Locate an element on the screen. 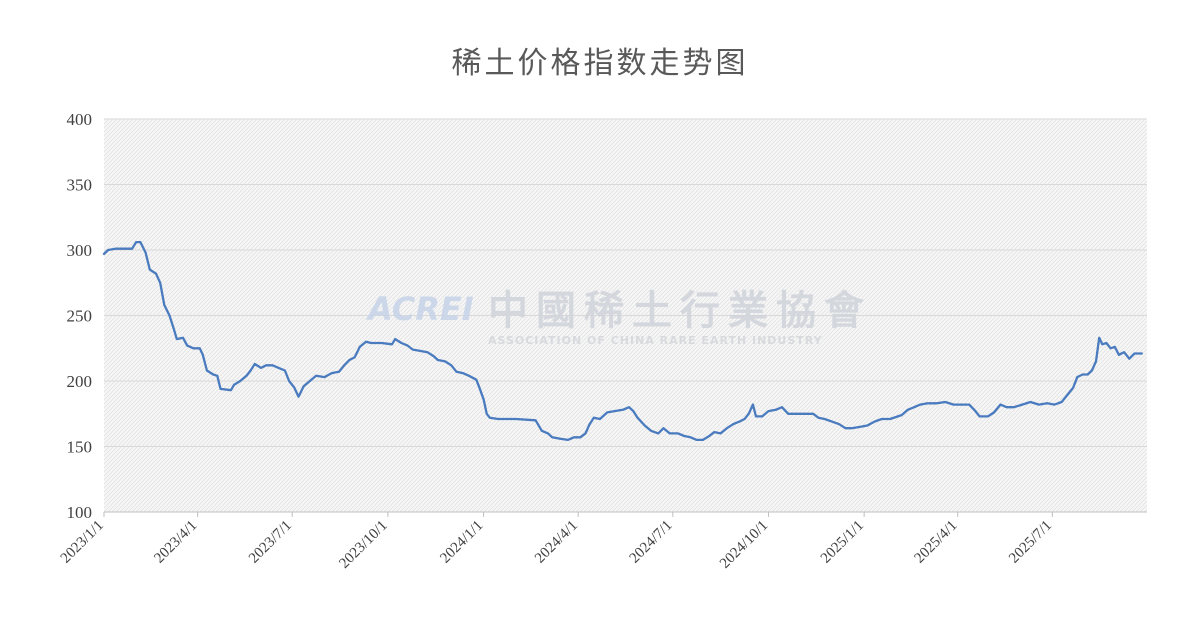  x-tick-label: 2024/1/1 is located at coordinates (461, 542).